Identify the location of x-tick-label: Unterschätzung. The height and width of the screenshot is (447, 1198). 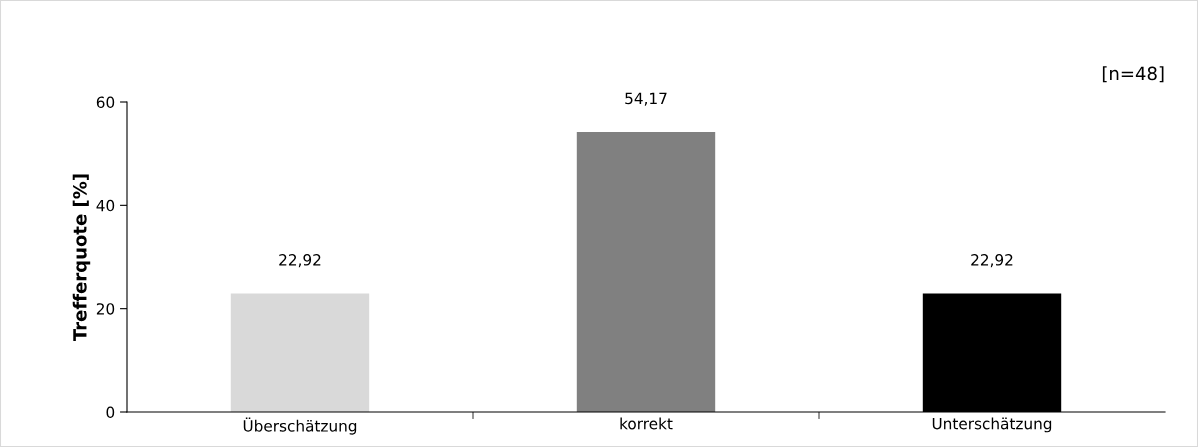
(992, 425).